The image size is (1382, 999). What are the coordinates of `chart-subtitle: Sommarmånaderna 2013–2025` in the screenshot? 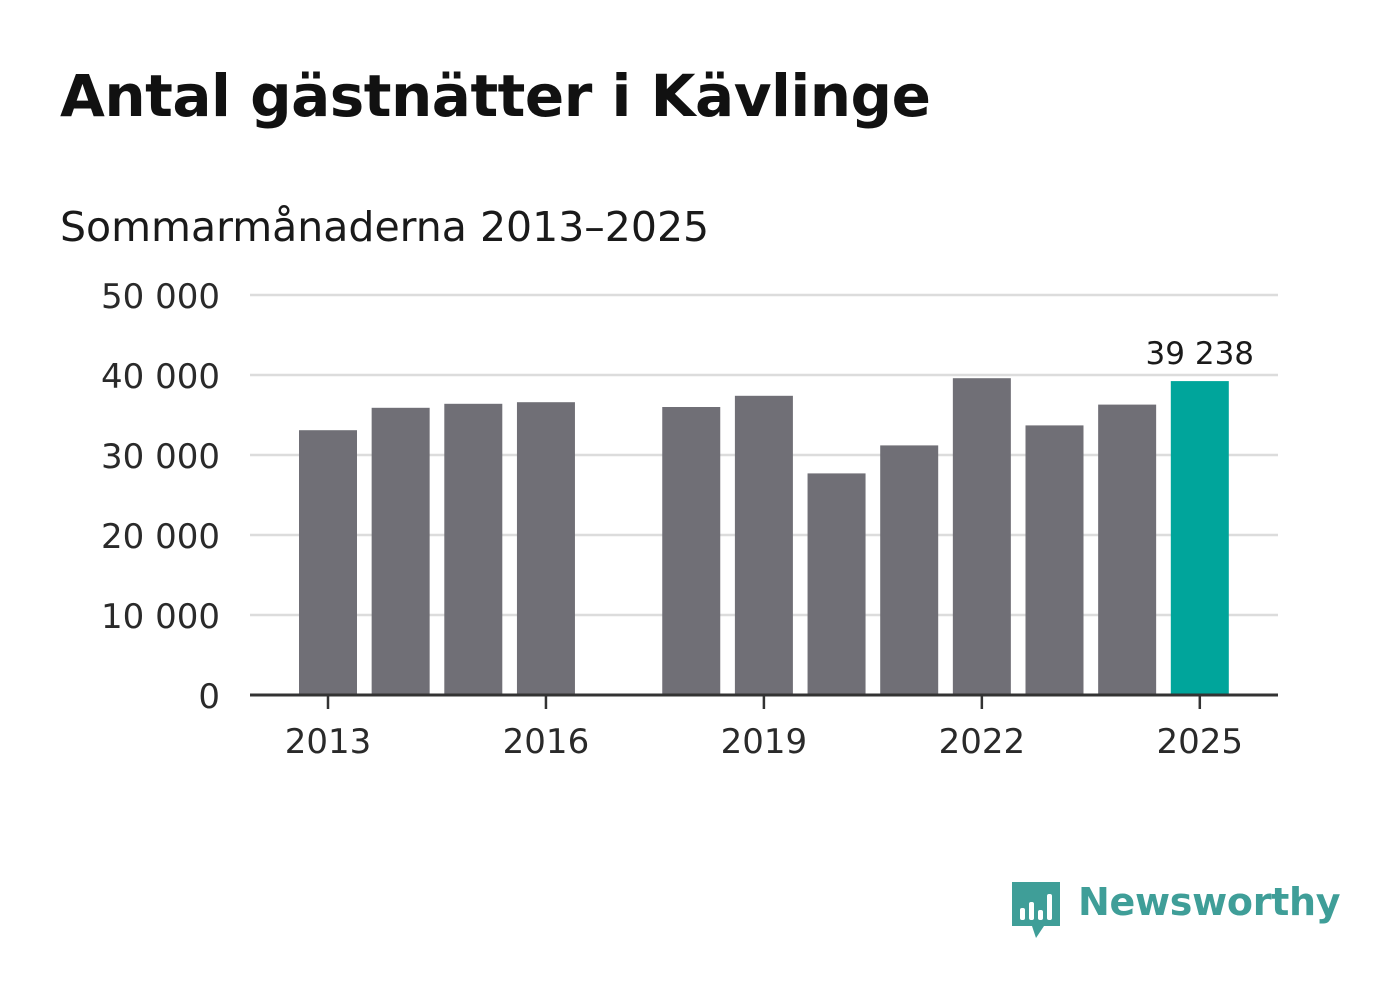 It's located at (385, 227).